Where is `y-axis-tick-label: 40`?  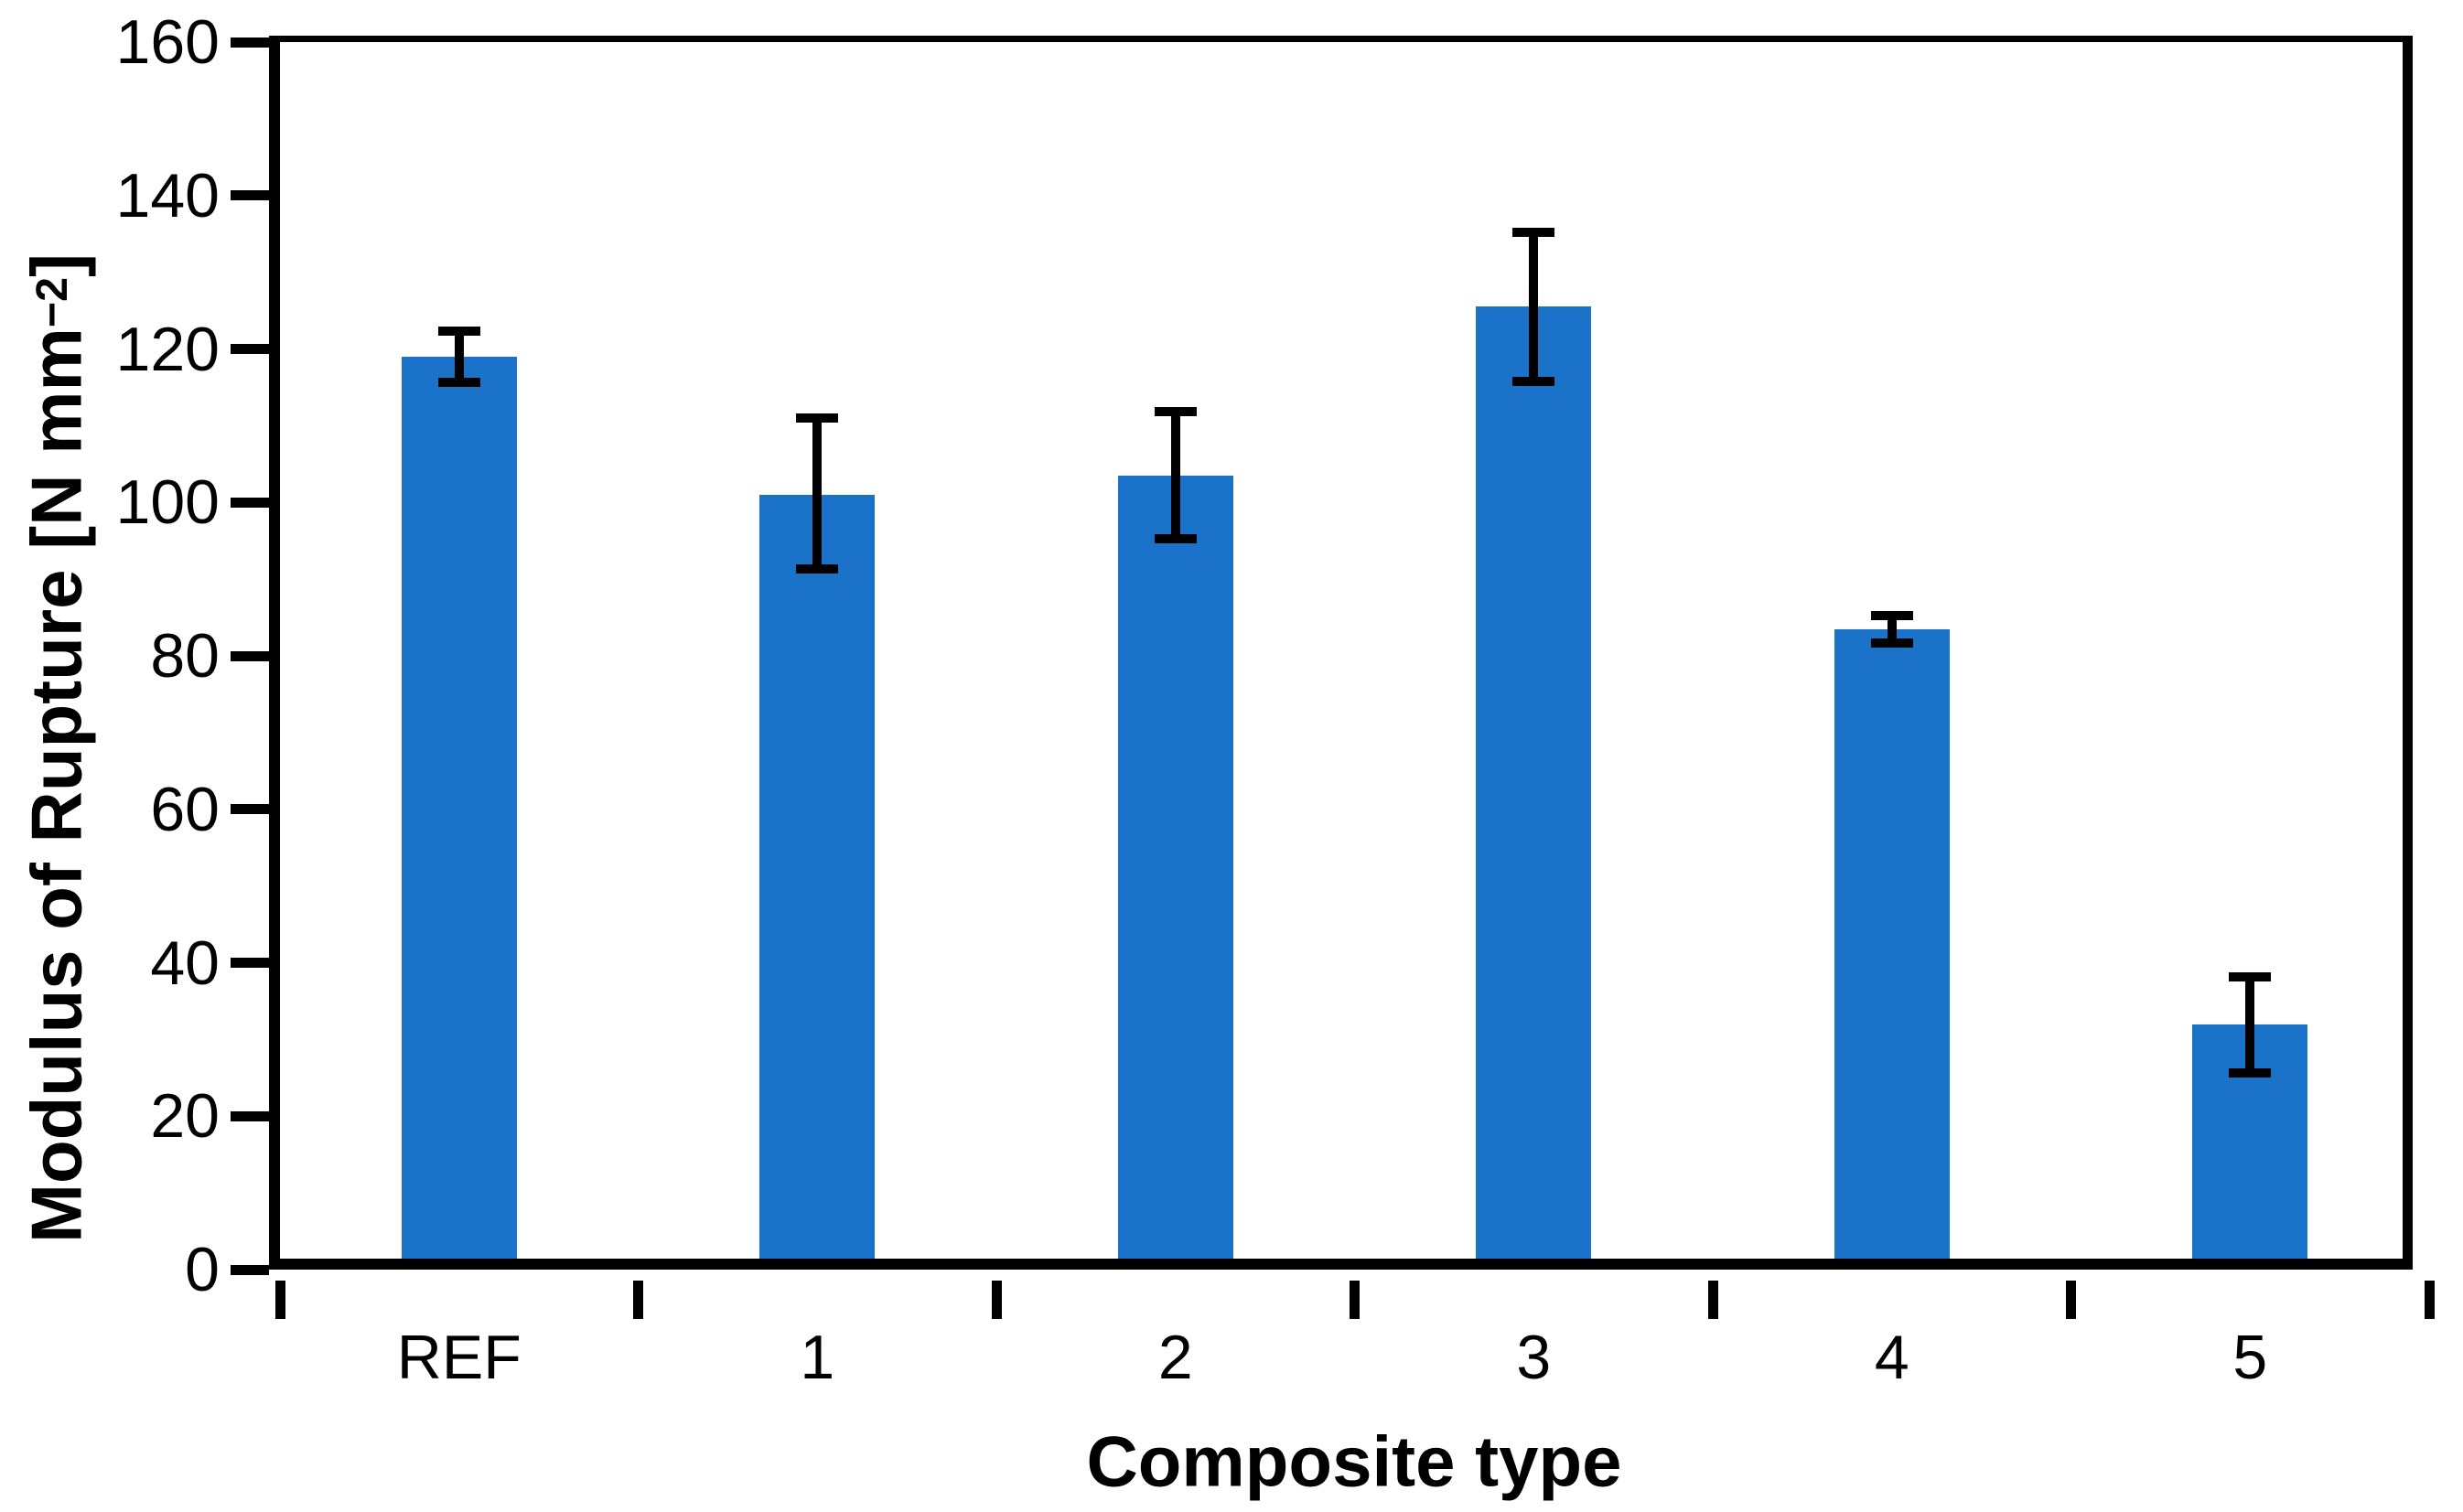
y-axis-tick-label: 40 is located at coordinates (185, 963).